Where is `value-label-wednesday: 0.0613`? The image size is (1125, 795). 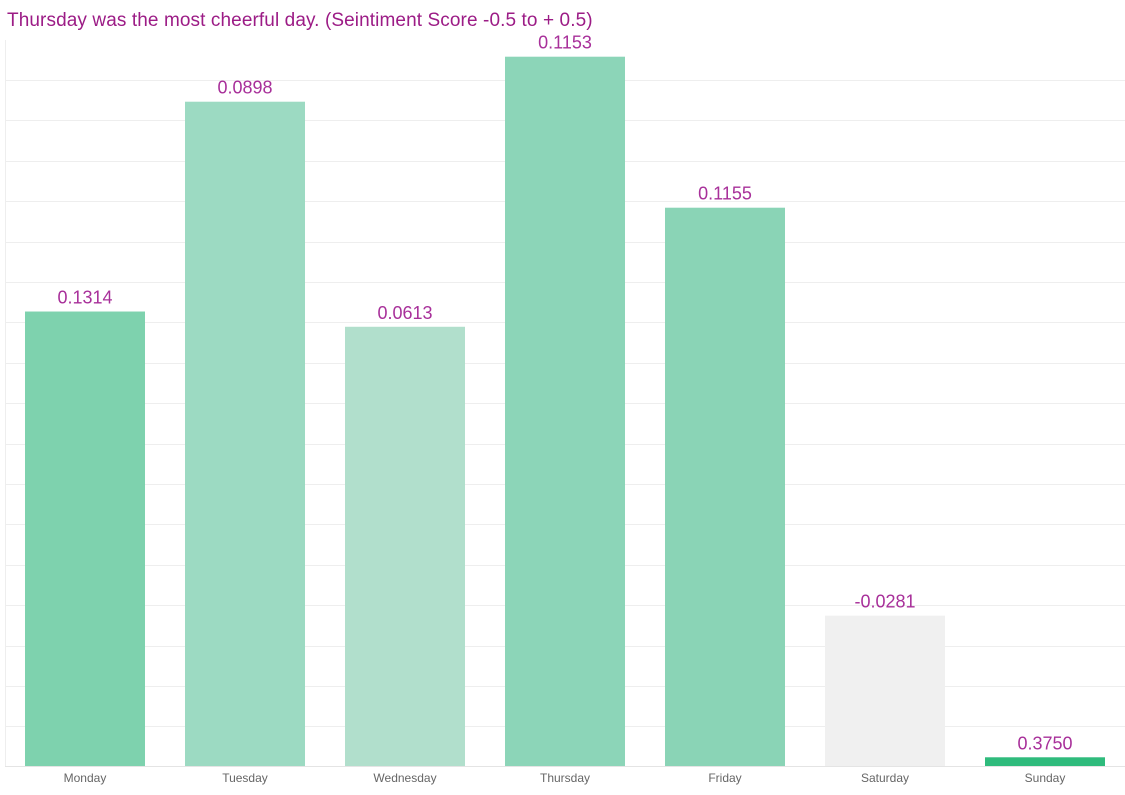
value-label-wednesday: 0.0613 is located at coordinates (404, 313).